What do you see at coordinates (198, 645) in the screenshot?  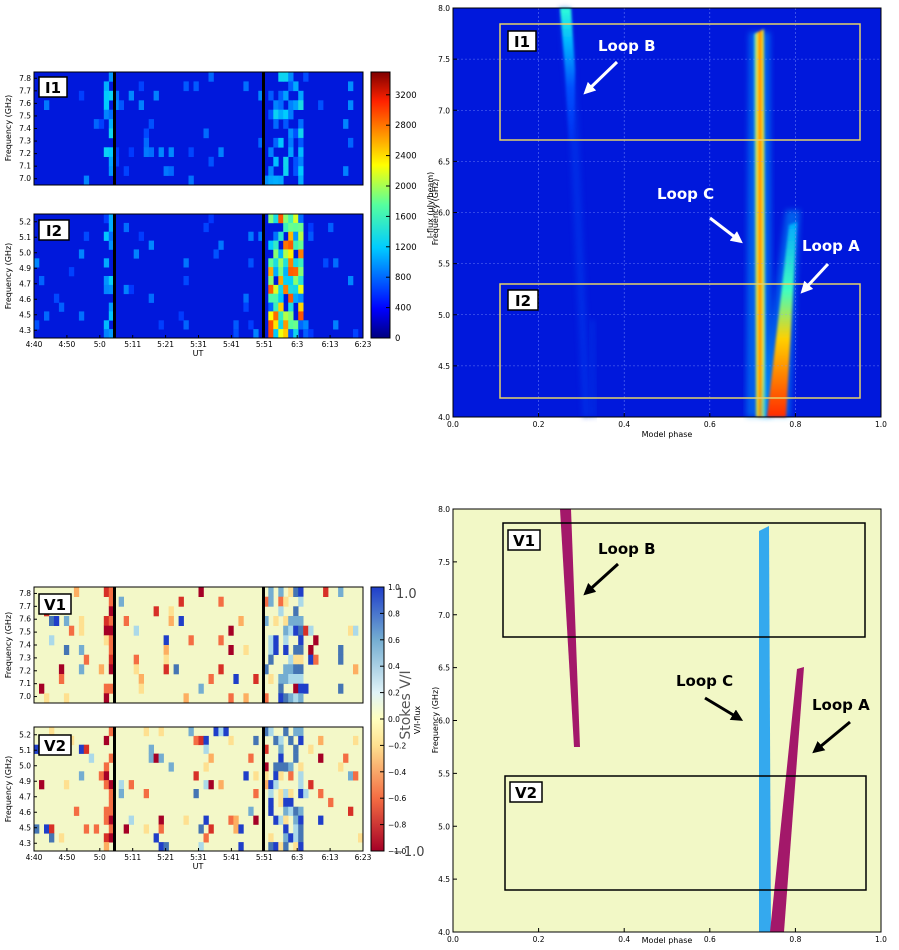 I see `panel-v1-bg` at bounding box center [198, 645].